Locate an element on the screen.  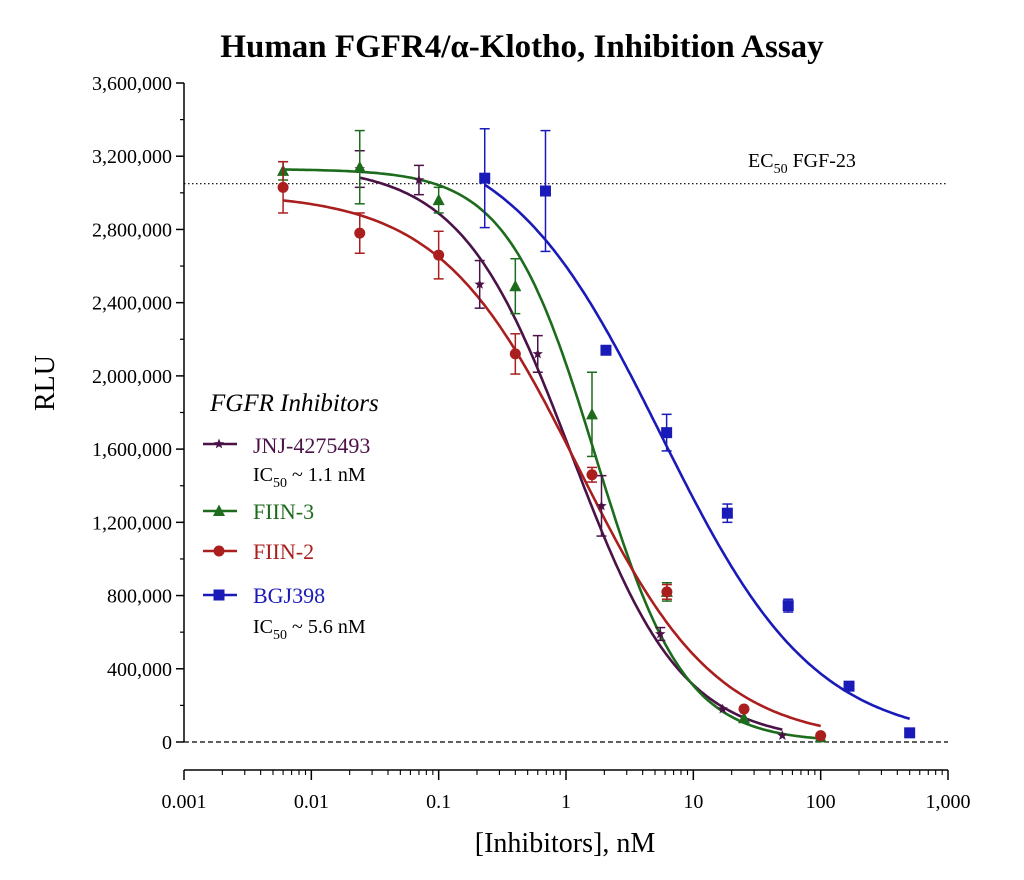
y-tick-label: 3,200,000 is located at coordinates (132, 157).